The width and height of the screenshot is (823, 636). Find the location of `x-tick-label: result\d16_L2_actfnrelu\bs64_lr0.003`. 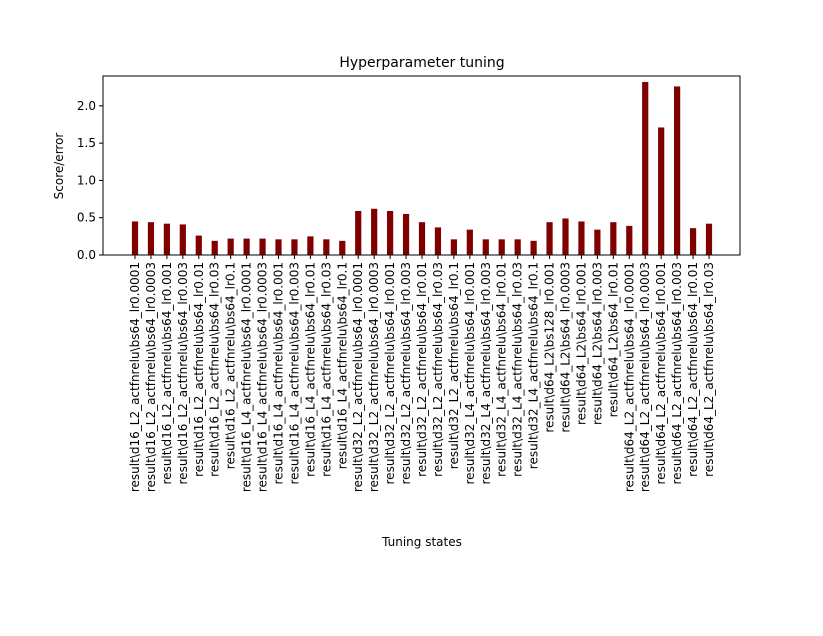

x-tick-label: result\d16_L2_actfnrelu\bs64_lr0.003 is located at coordinates (183, 373).